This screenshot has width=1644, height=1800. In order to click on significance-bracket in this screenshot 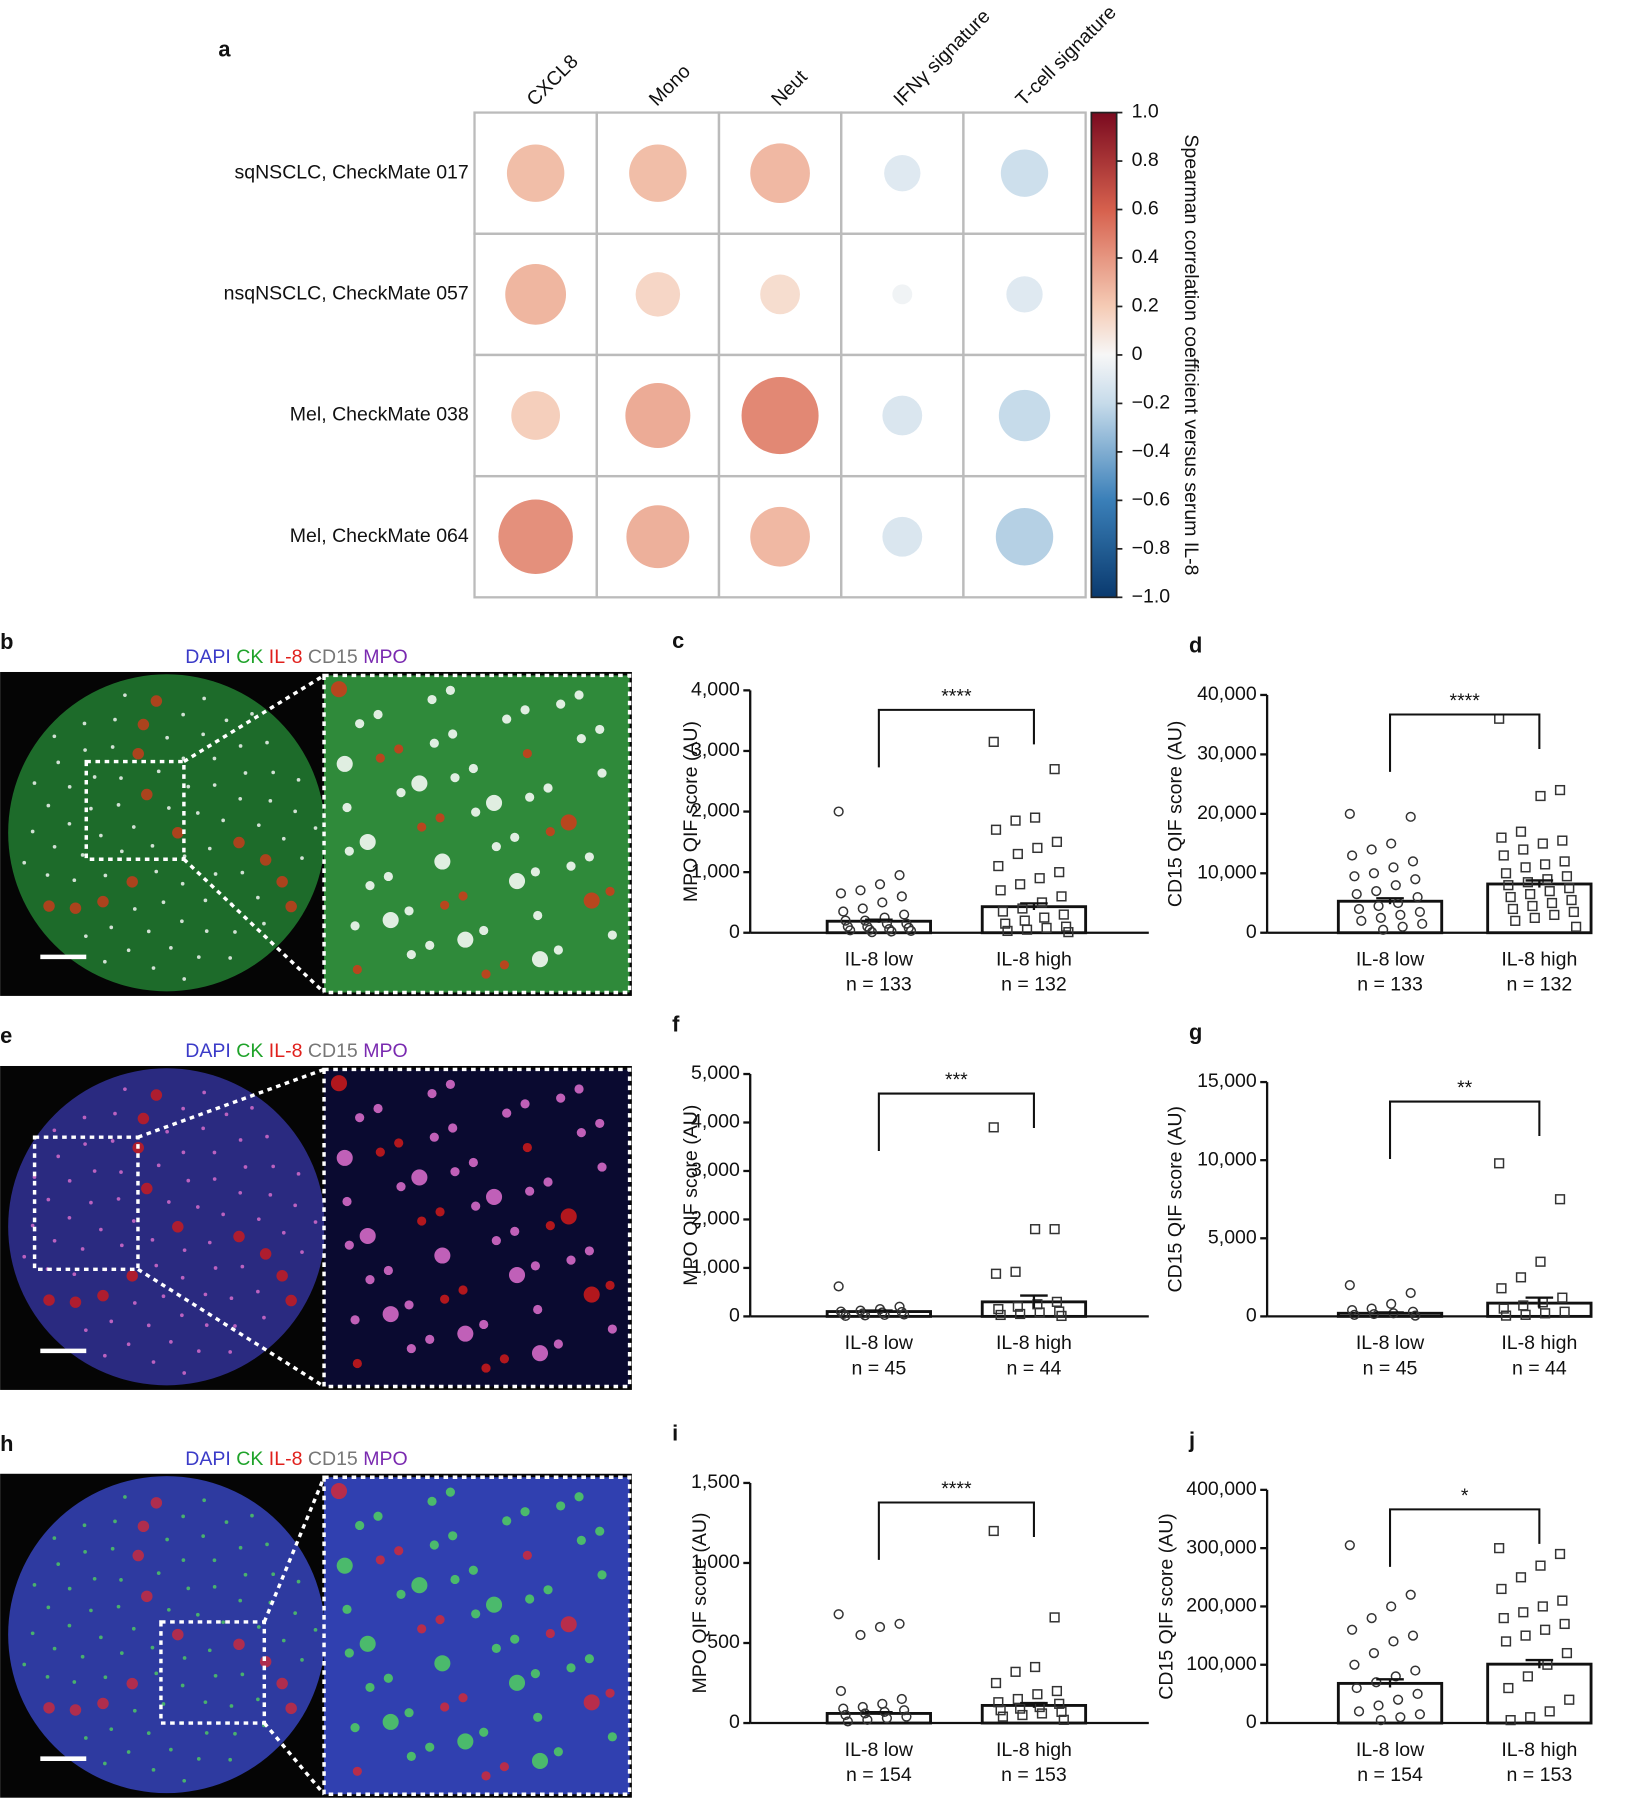, I will do `click(956, 1530)`.